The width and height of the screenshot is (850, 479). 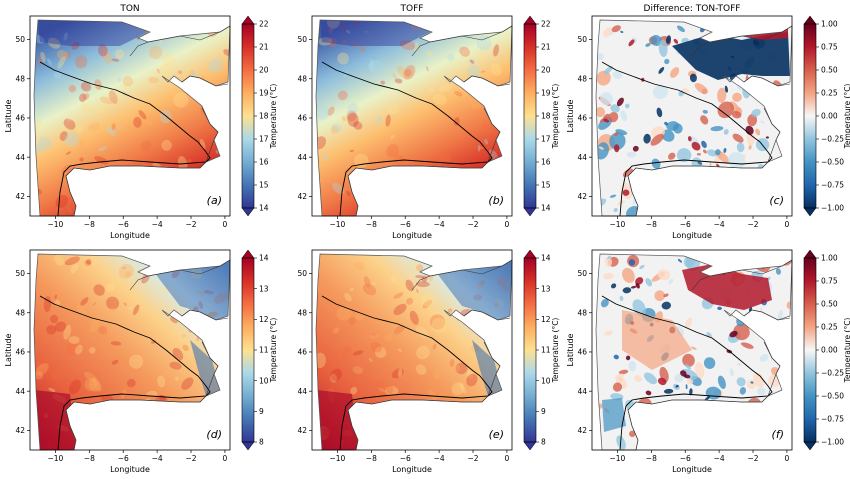 What do you see at coordinates (778, 434) in the screenshot?
I see `panel-label: (f)` at bounding box center [778, 434].